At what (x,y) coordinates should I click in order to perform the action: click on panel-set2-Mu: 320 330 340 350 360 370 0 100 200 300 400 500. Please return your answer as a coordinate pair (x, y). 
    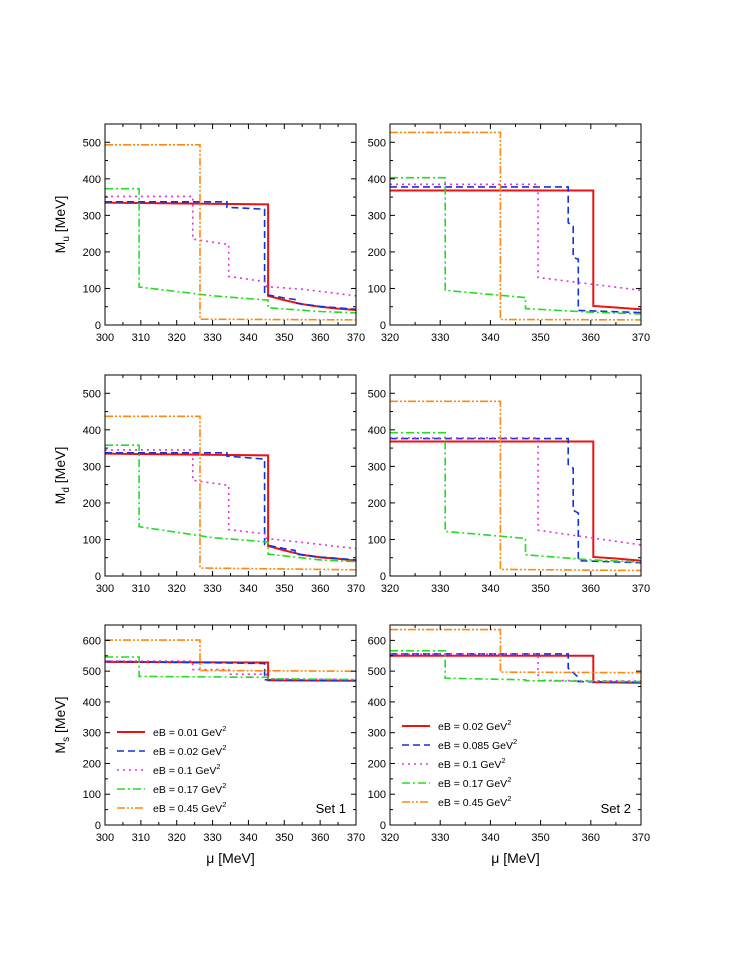
    Looking at the image, I should click on (509, 233).